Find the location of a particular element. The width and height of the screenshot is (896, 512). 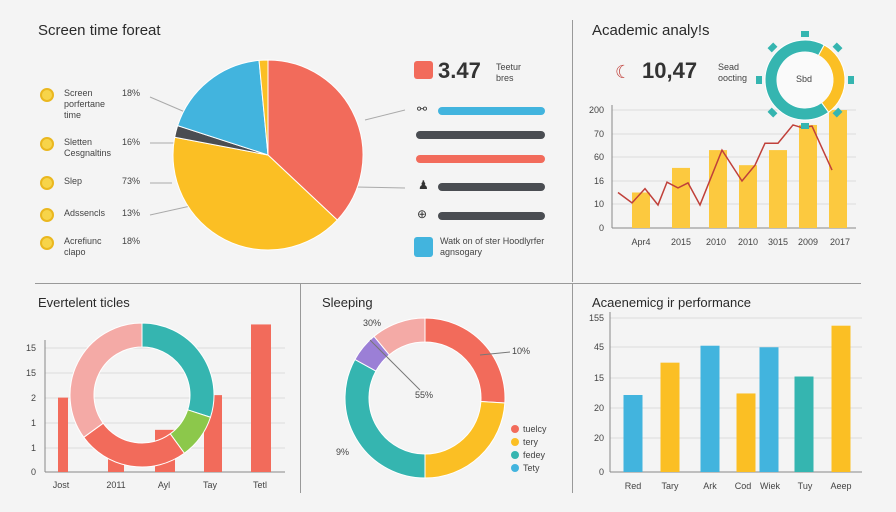

sleeping-title: Sleeping is located at coordinates (347, 302).